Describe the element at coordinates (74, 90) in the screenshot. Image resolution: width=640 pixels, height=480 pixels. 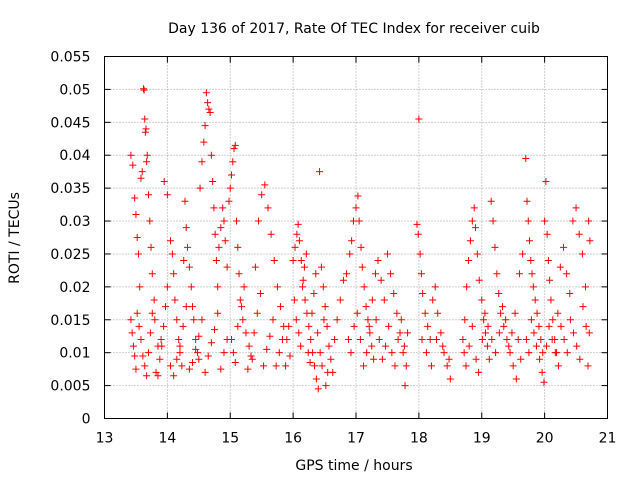
I see `y-tick-label: 0.05` at that location.